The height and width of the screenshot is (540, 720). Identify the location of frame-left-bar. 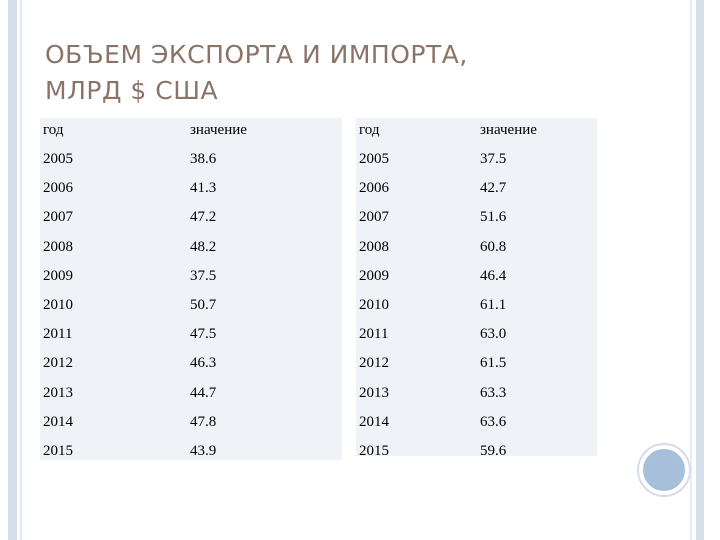
(12, 270).